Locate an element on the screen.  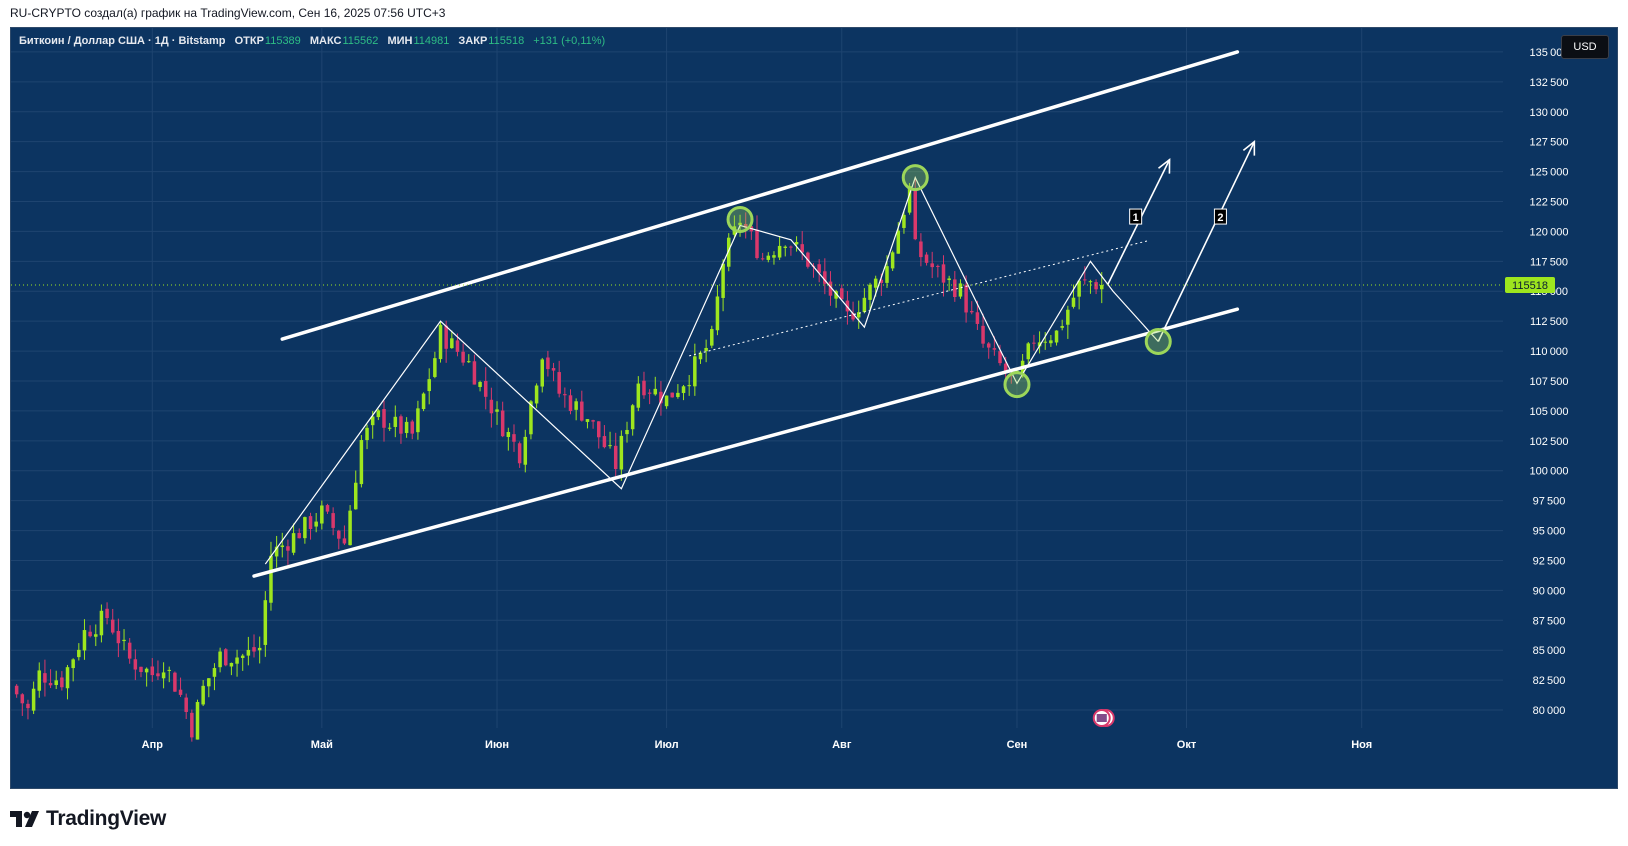
y-axis-label: 80 000 is located at coordinates (1549, 711).